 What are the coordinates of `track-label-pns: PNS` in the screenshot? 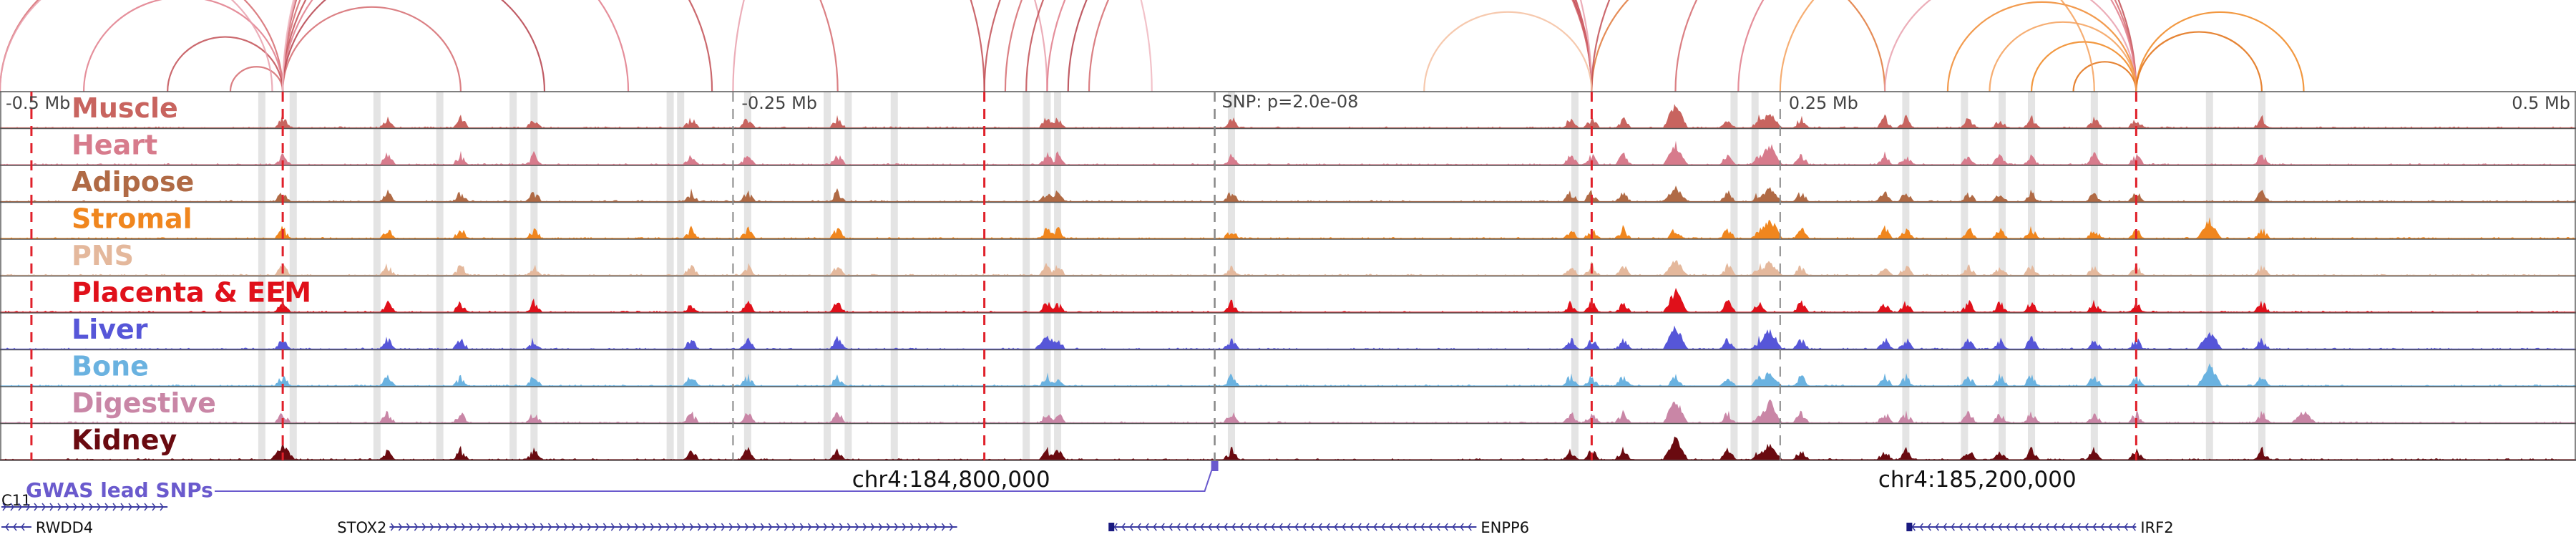 It's located at (103, 255).